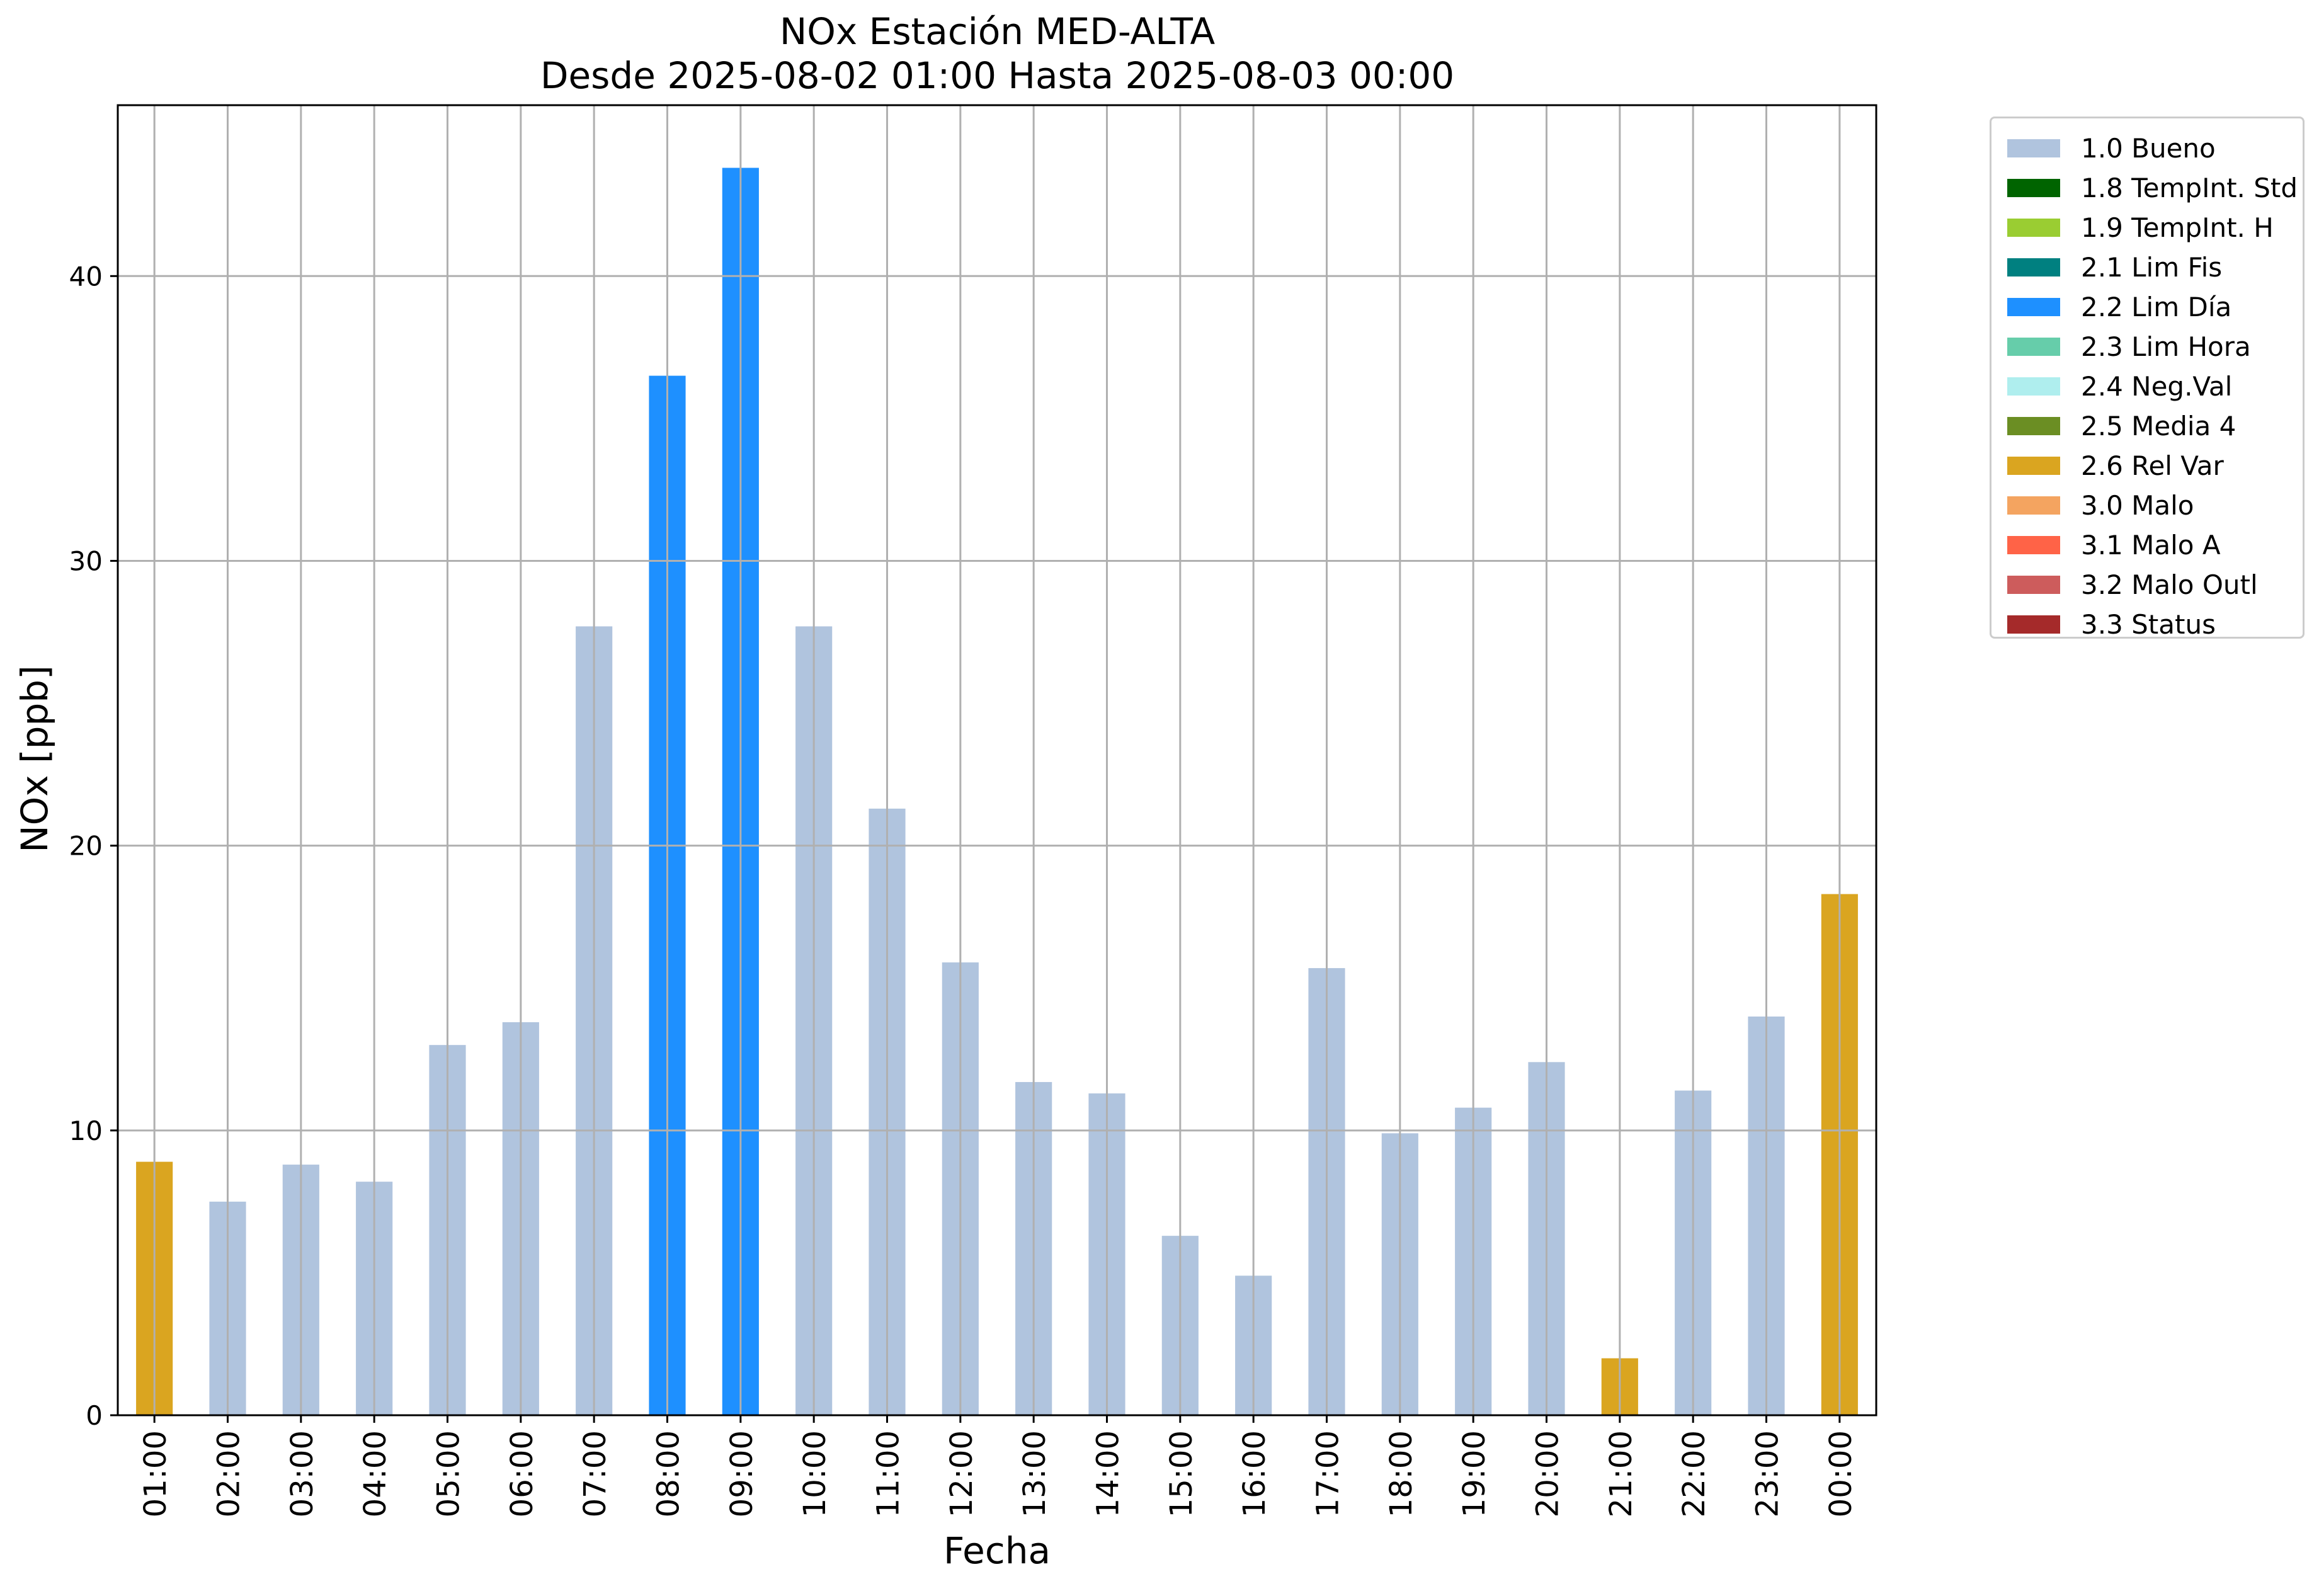 The width and height of the screenshot is (2319, 1596). What do you see at coordinates (2157, 386) in the screenshot?
I see `legend-label: 2.4 Neg.Val` at bounding box center [2157, 386].